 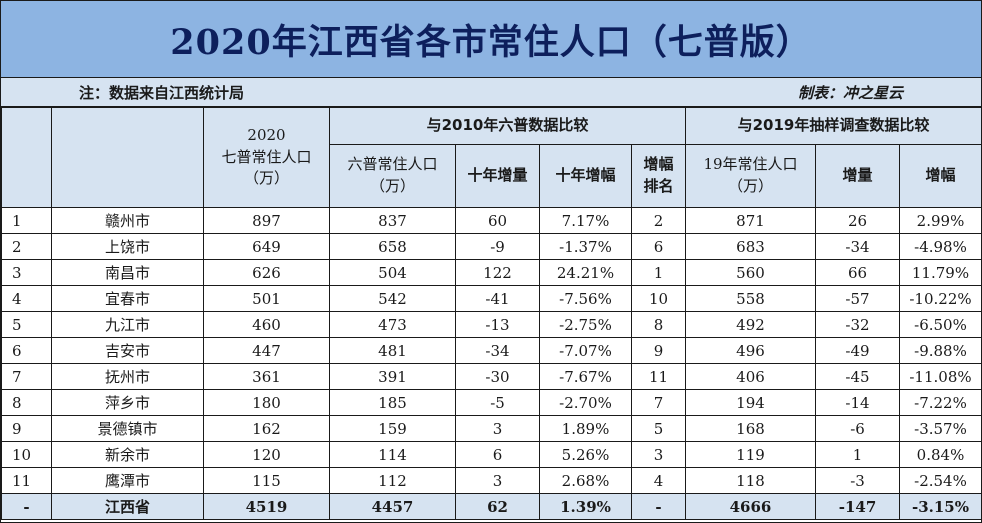 I want to click on cell-change19: -6, so click(x=857, y=428).